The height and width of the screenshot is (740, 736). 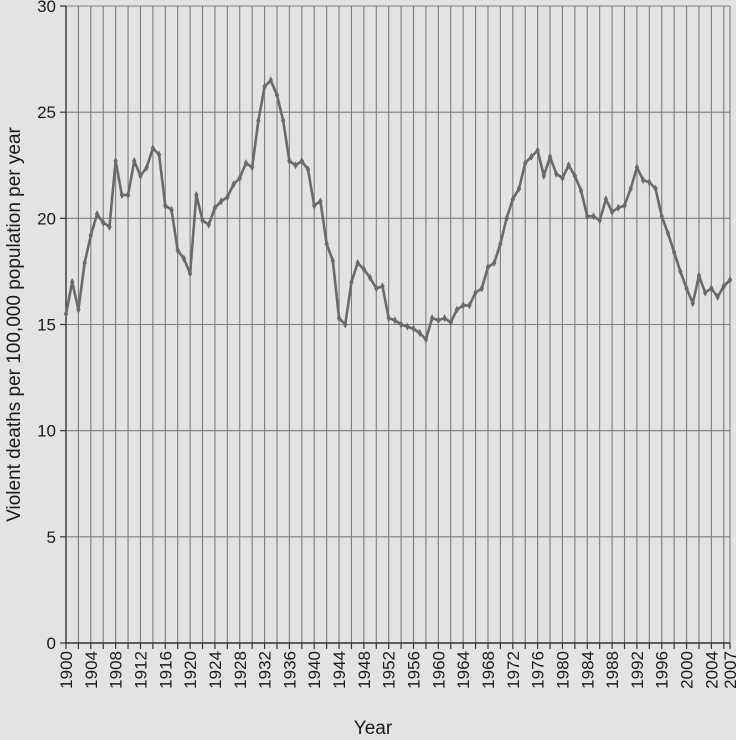 I want to click on x-tick-label: 1928, so click(x=240, y=670).